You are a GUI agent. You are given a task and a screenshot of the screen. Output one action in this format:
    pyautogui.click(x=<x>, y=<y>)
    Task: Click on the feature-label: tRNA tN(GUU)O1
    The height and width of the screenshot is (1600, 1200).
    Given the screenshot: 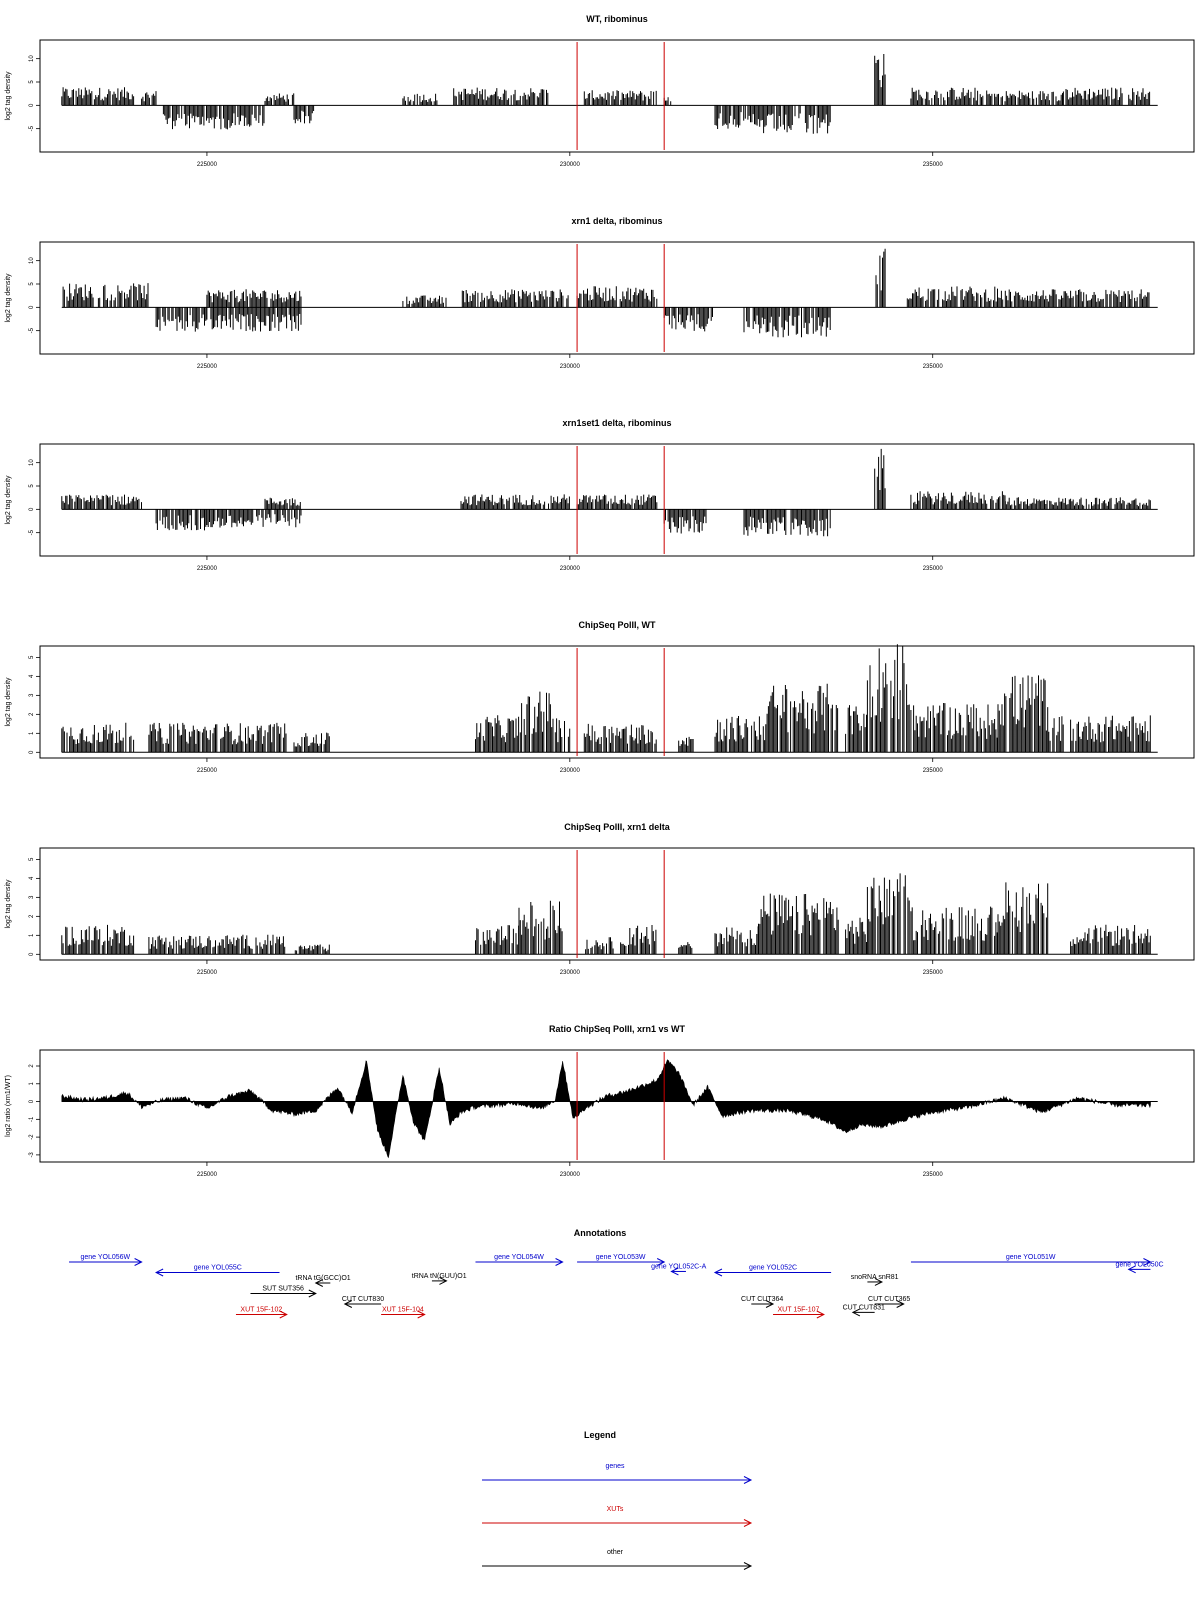 What is the action you would take?
    pyautogui.click(x=439, y=1276)
    